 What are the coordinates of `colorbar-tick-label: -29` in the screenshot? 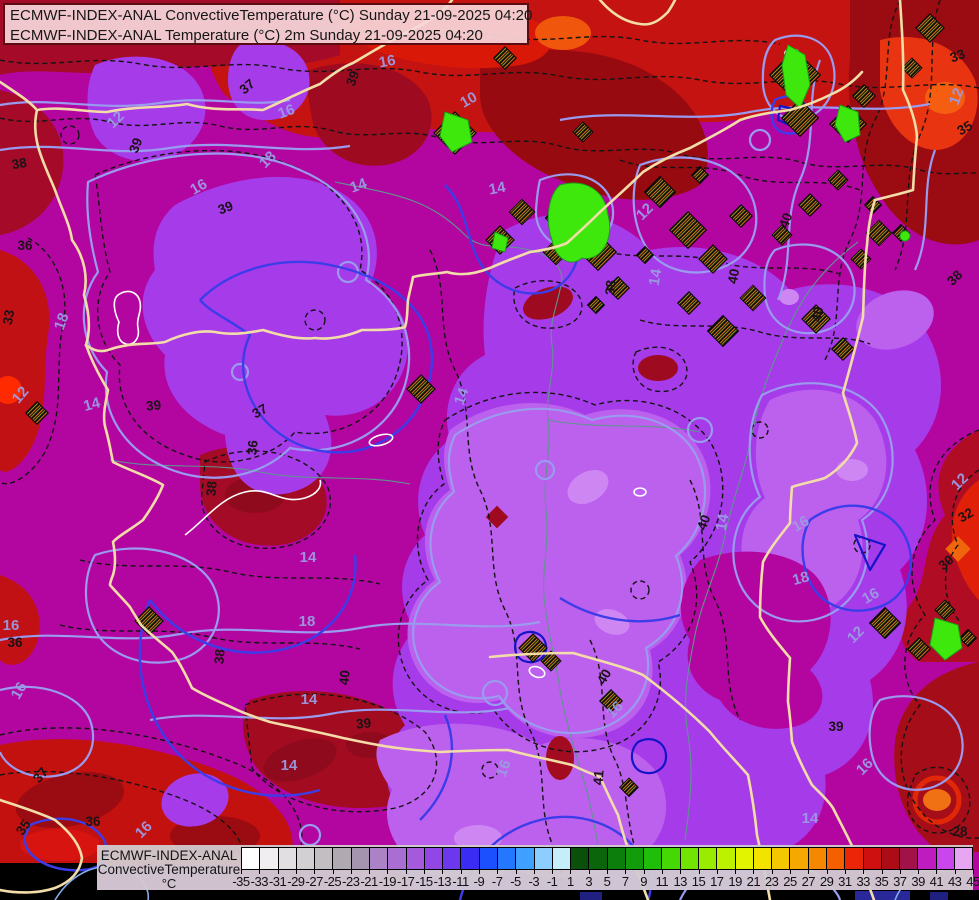 It's located at (296, 881).